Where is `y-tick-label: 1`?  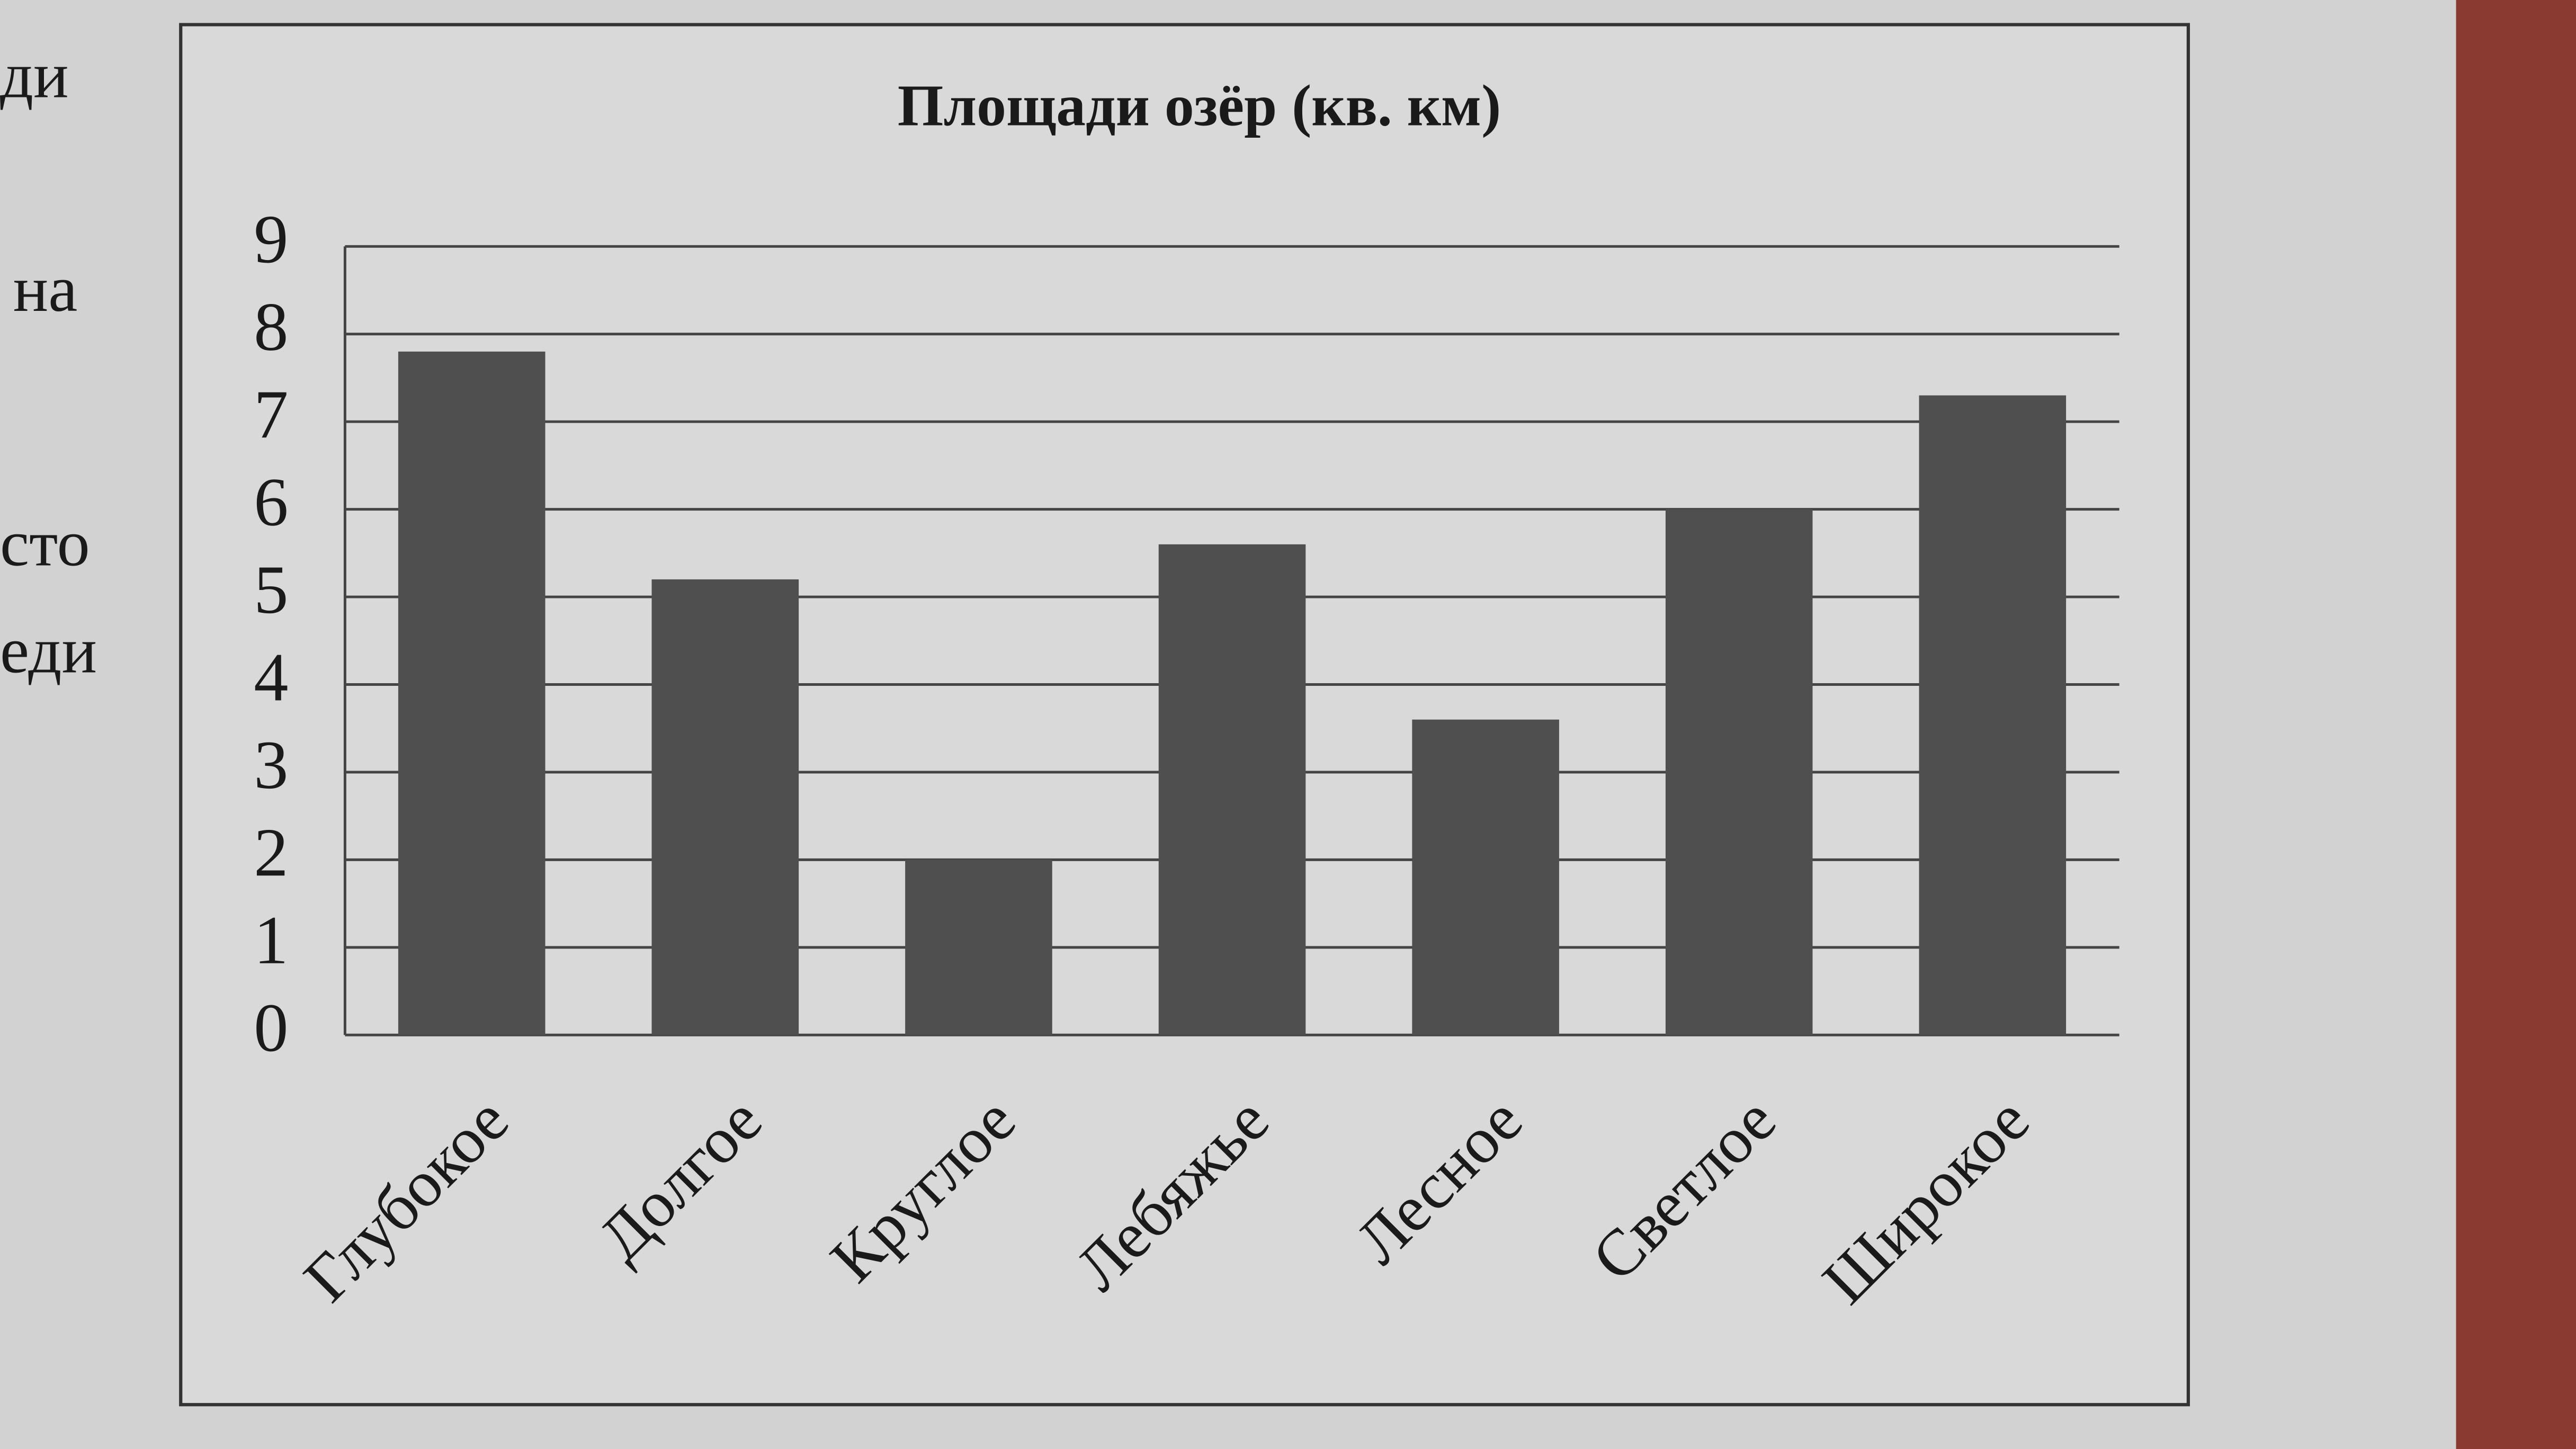
y-tick-label: 1 is located at coordinates (271, 940).